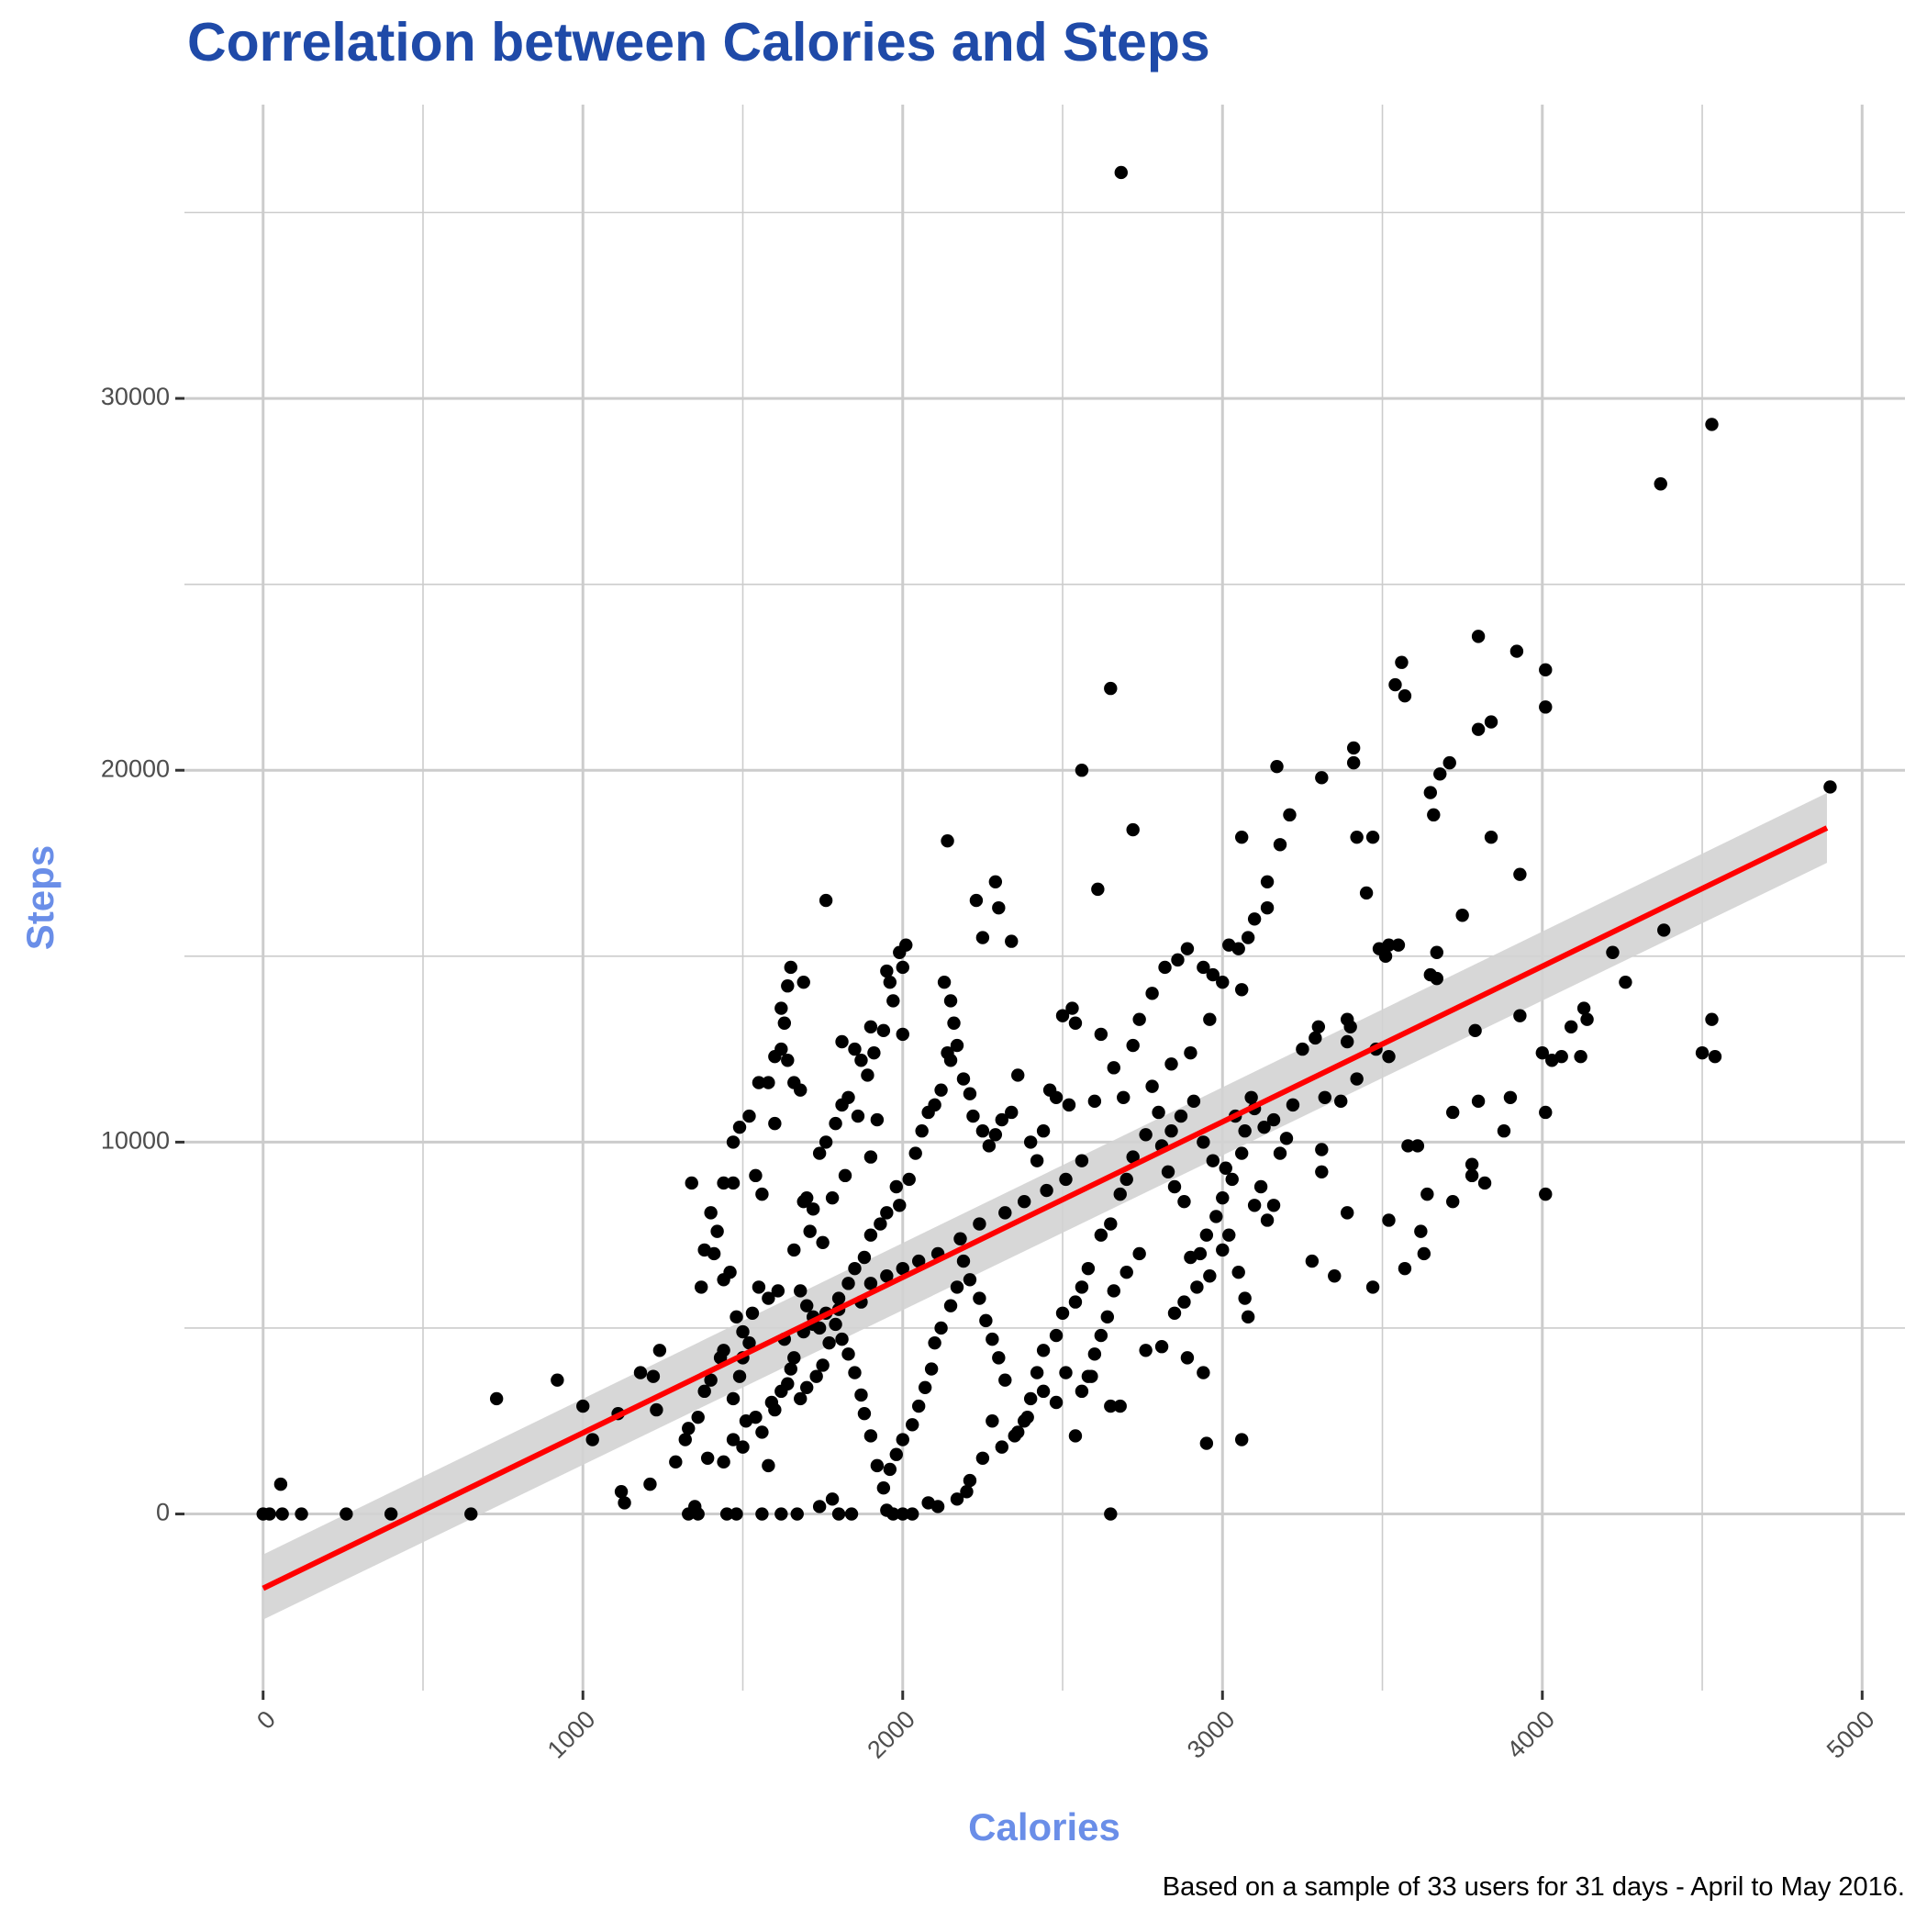 The width and height of the screenshot is (1927, 1932). What do you see at coordinates (135, 768) in the screenshot?
I see `y-tick-label: 20000` at bounding box center [135, 768].